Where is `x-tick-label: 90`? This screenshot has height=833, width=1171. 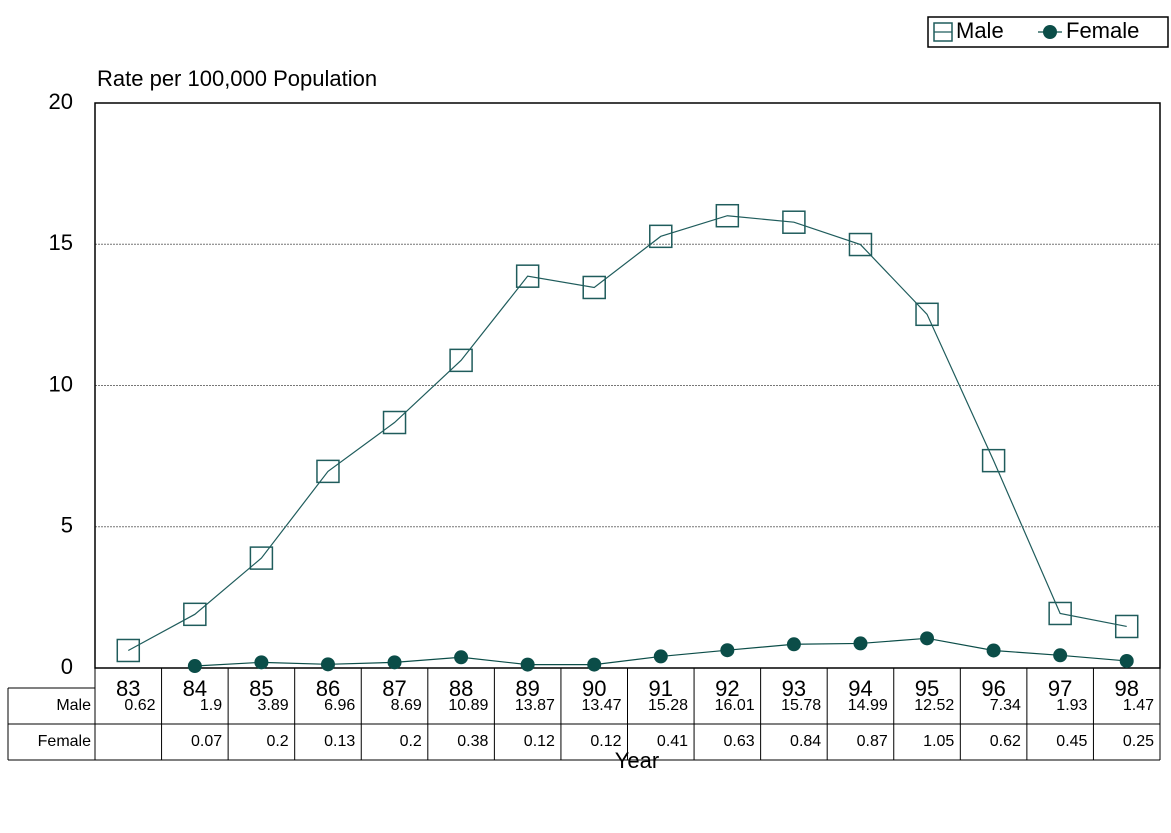
x-tick-label: 90 is located at coordinates (594, 688).